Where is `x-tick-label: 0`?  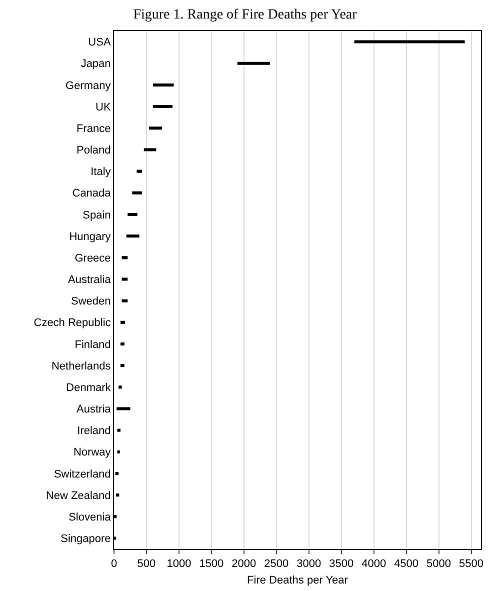
x-tick-label: 0 is located at coordinates (114, 564).